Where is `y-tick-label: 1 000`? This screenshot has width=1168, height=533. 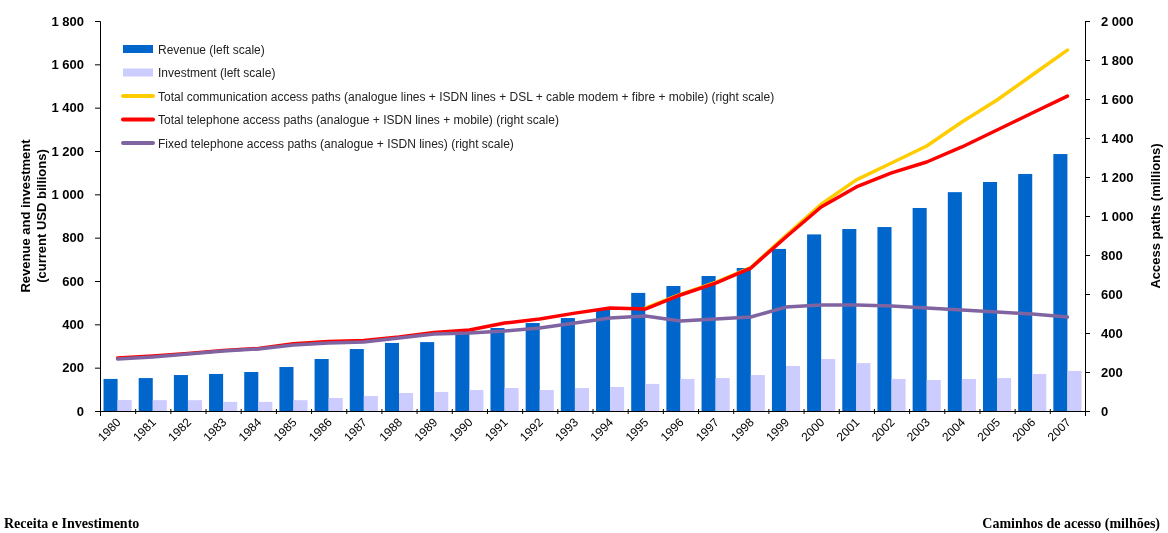
y-tick-label: 1 000 is located at coordinates (67, 194).